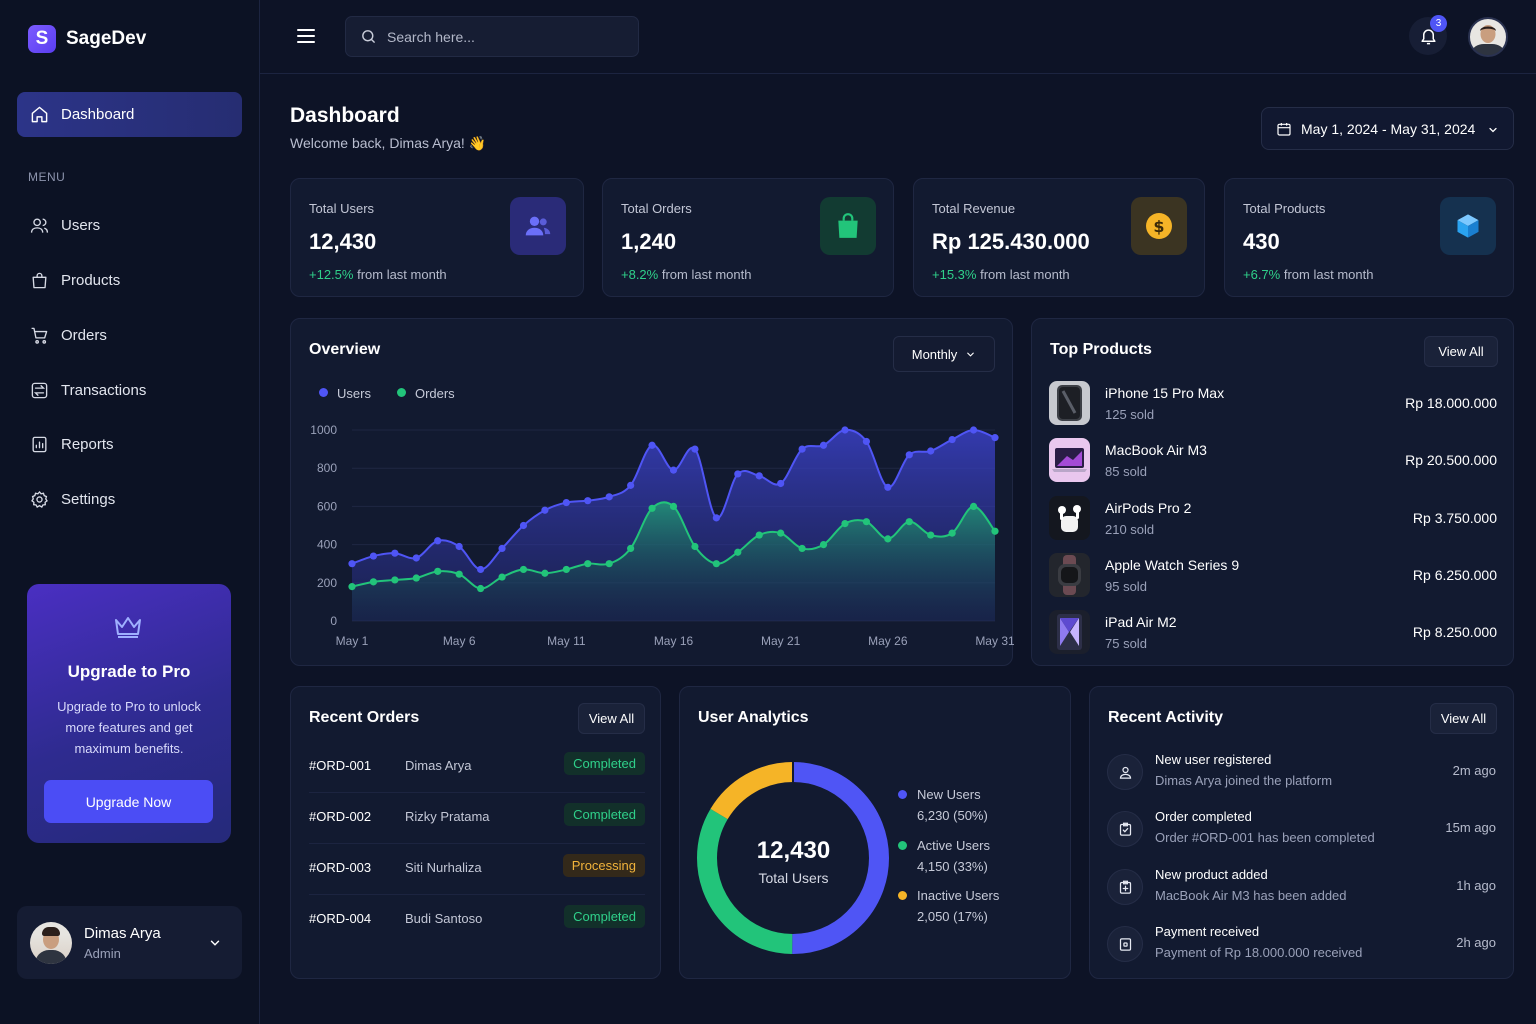  I want to click on gear-icon, so click(39, 499).